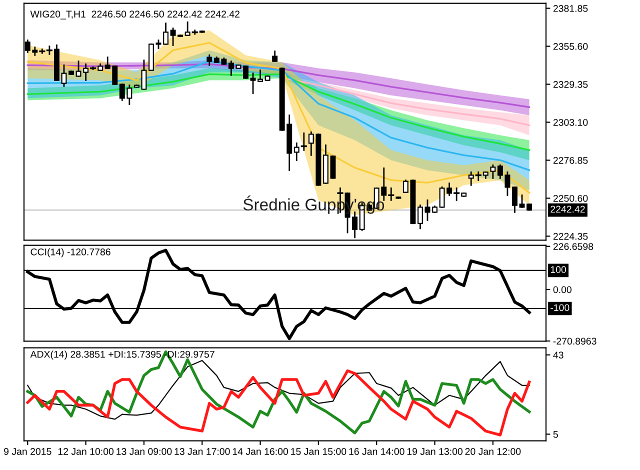  Describe the element at coordinates (570, 198) in the screenshot. I see `y-tick-label: 2250.60` at that location.